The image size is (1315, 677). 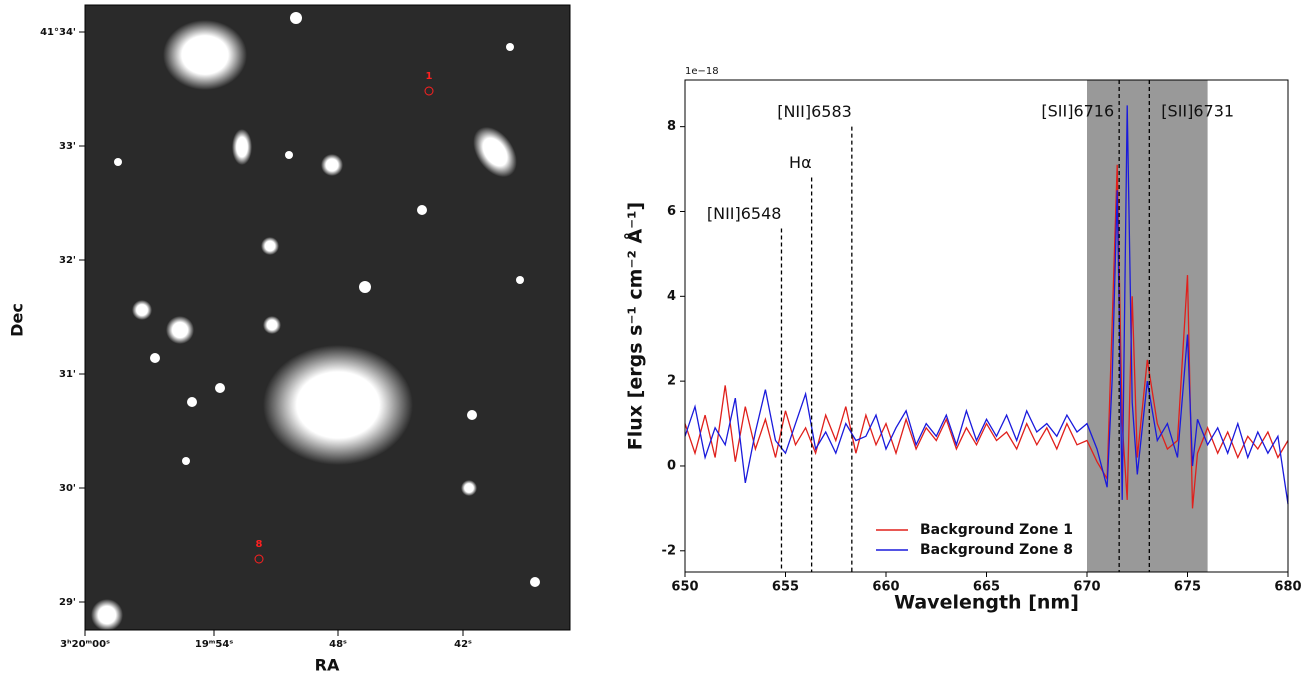 What do you see at coordinates (671, 296) in the screenshot?
I see `y-tick-label: 4` at bounding box center [671, 296].